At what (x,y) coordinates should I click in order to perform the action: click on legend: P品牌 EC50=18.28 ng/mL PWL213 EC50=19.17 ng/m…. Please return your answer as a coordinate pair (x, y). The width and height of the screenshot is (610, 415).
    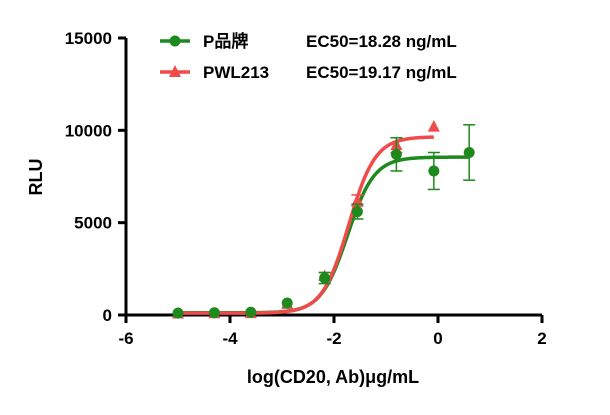
    Looking at the image, I should click on (308, 56).